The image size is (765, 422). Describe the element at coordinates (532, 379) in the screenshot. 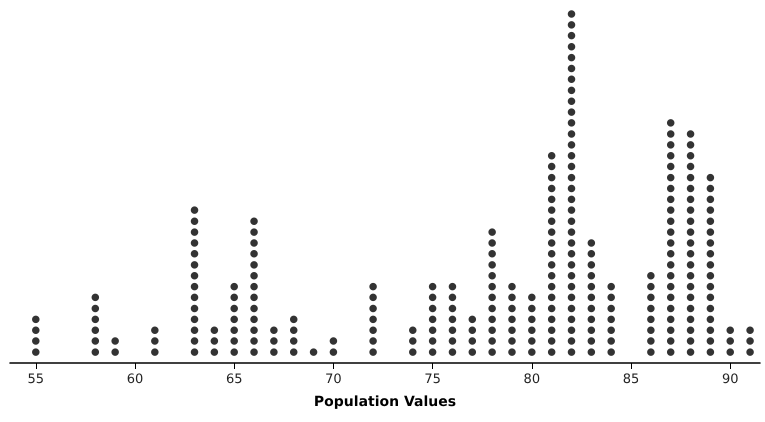

I see `x-tick-label: 80` at that location.